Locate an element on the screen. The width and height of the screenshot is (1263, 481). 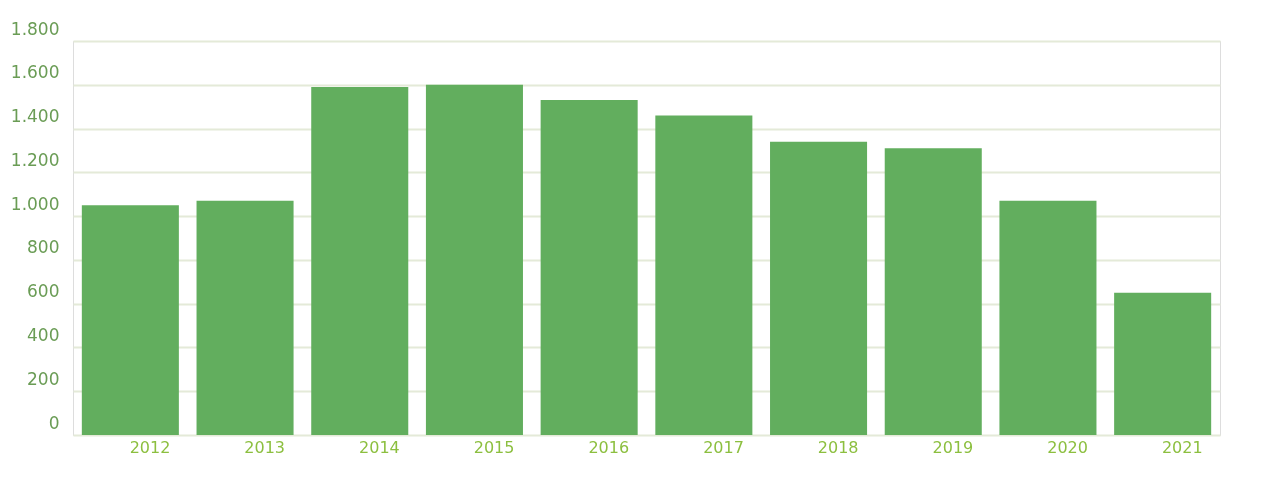
y-tick-label: 200 is located at coordinates (43, 378).